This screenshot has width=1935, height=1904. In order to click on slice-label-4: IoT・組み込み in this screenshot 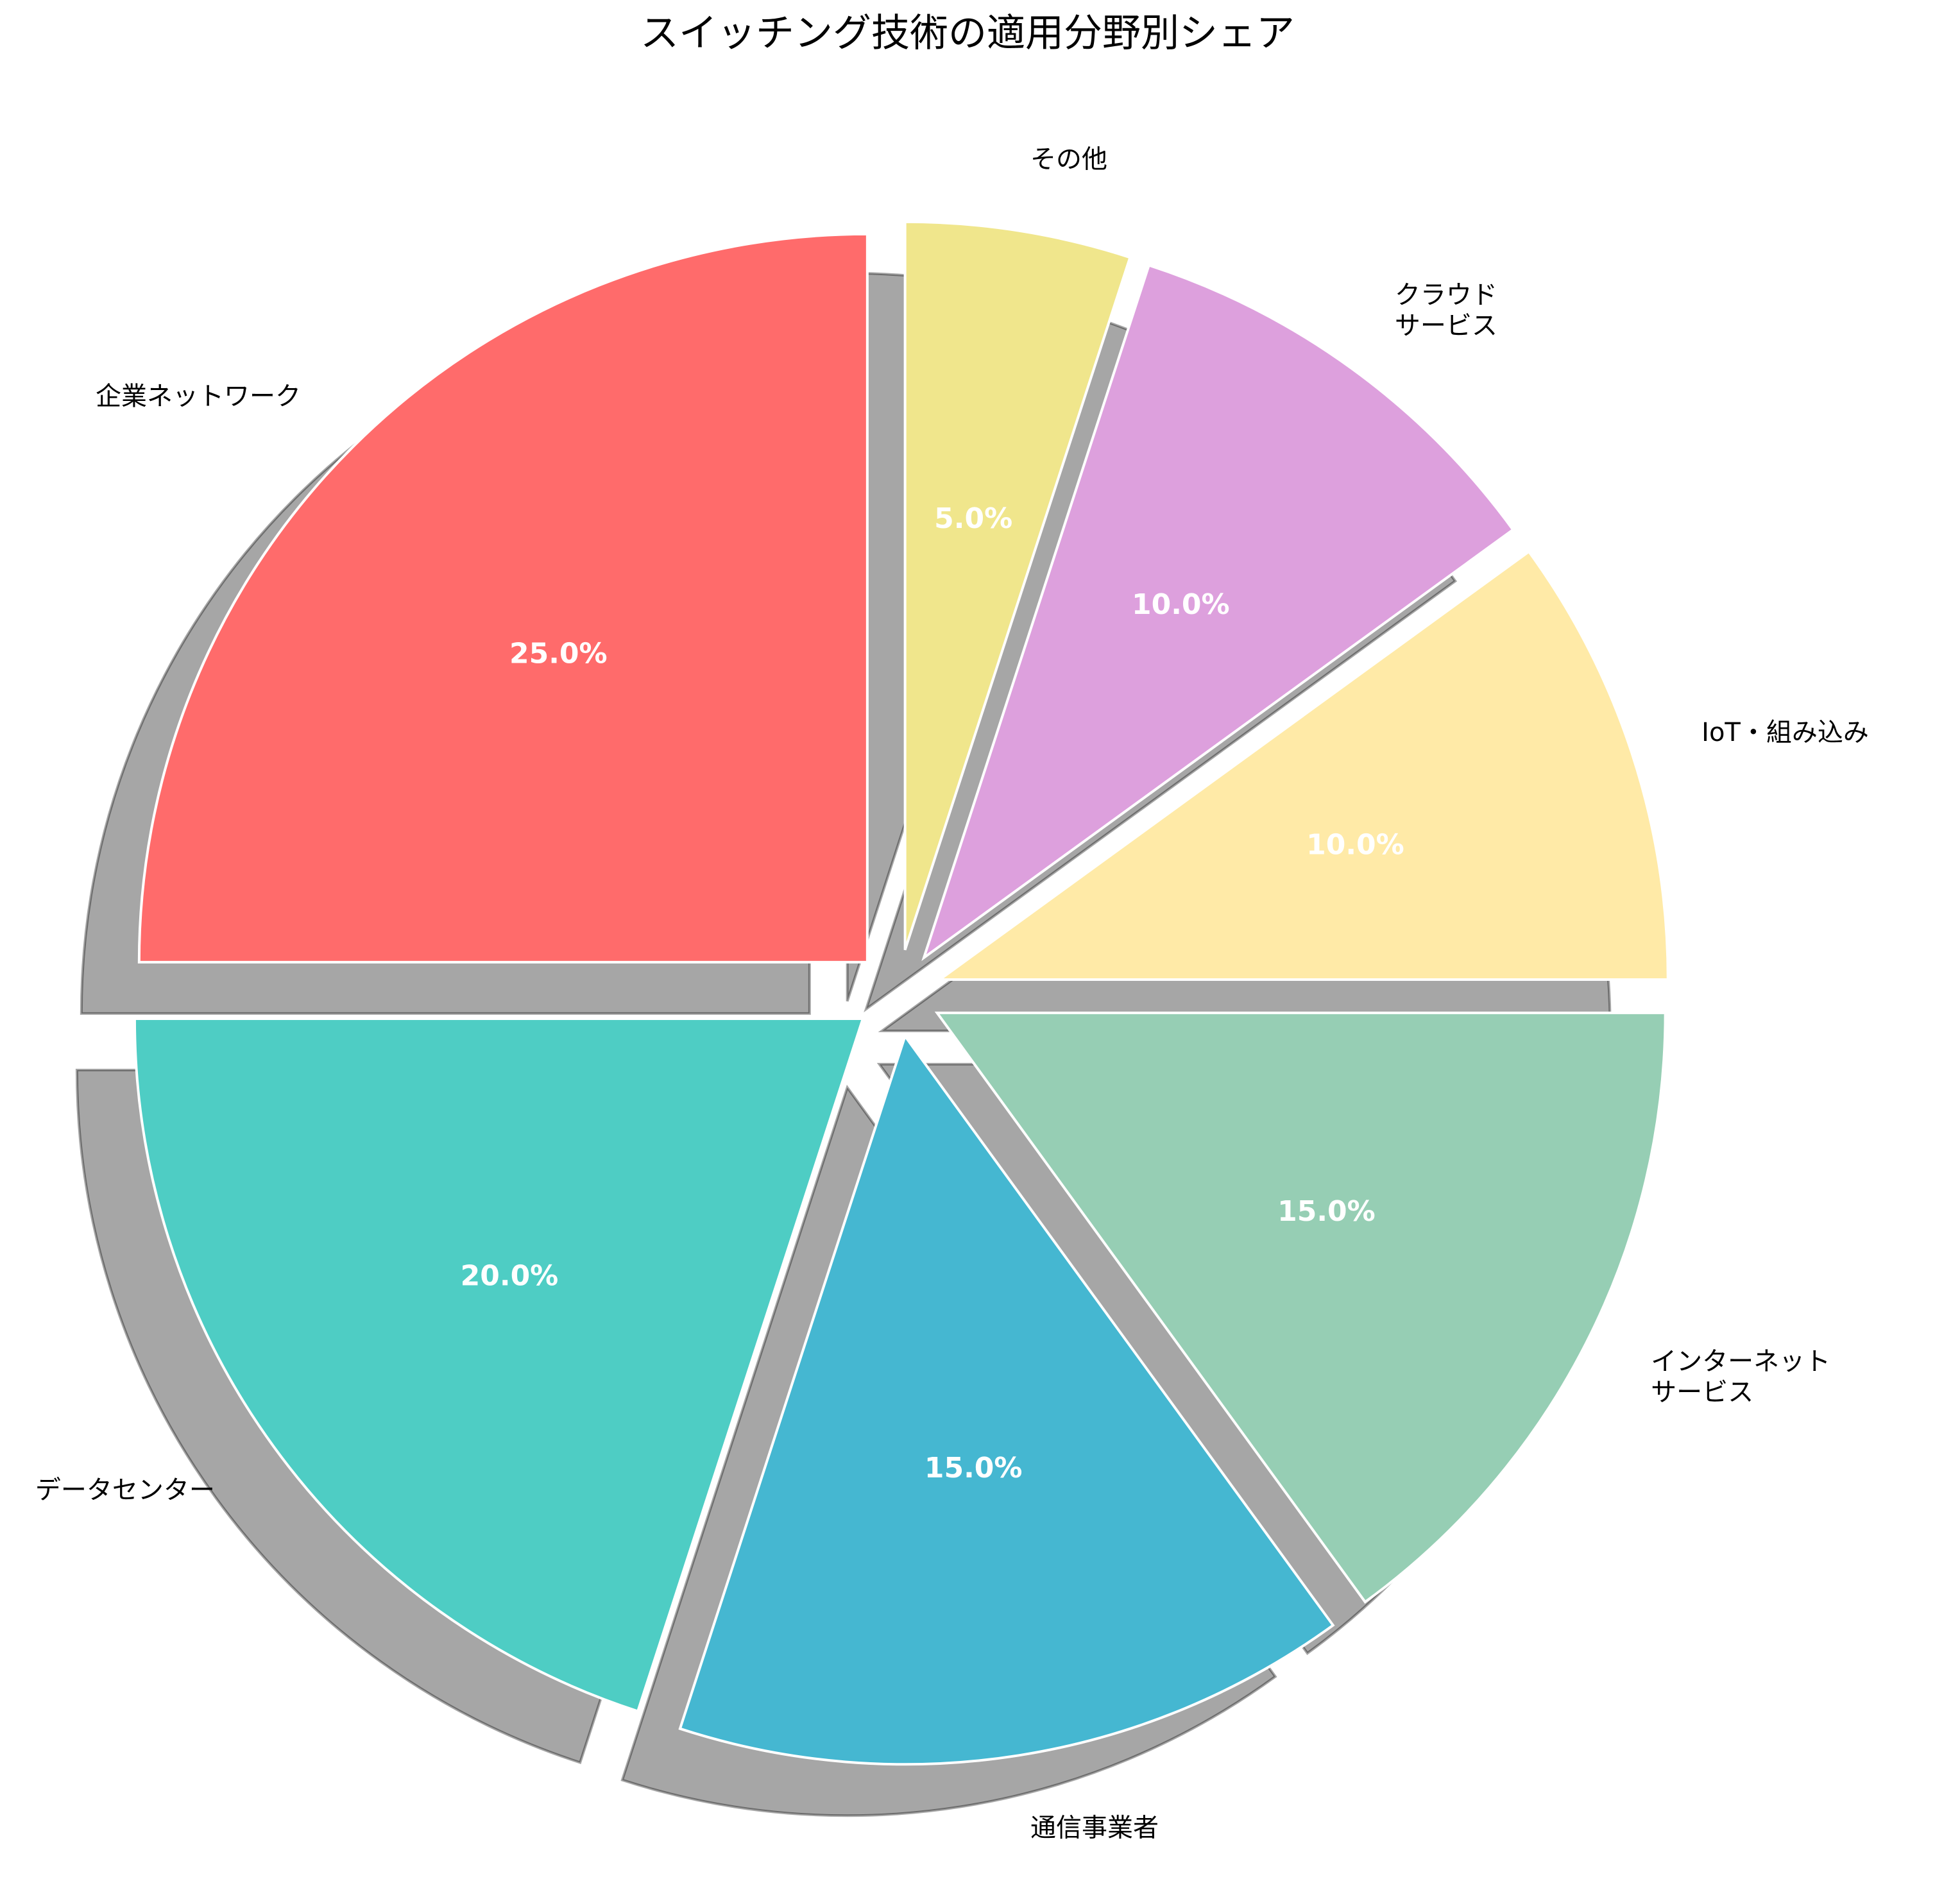, I will do `click(1785, 732)`.